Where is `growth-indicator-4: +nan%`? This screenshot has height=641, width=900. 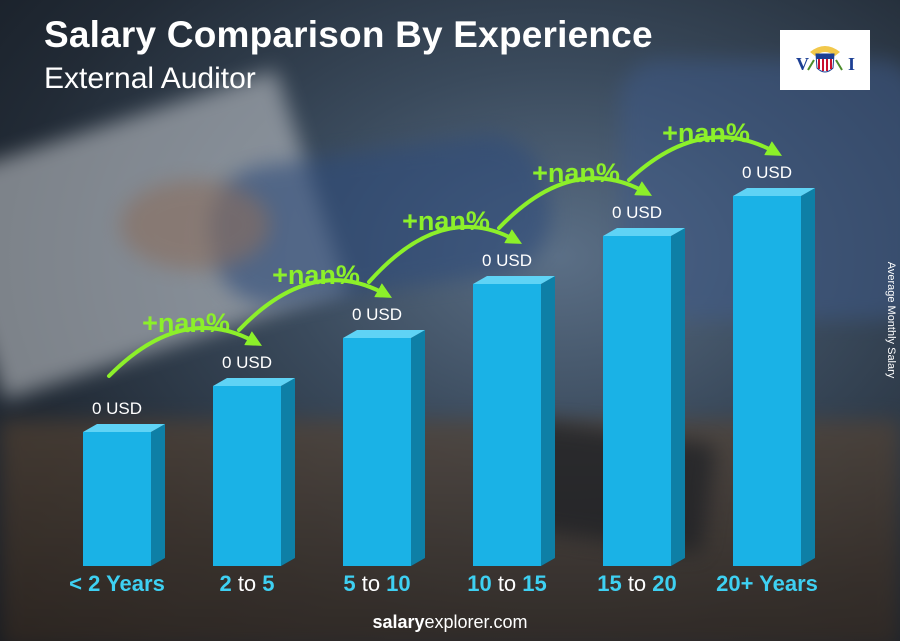
growth-indicator-4: +nan% is located at coordinates (705, 150).